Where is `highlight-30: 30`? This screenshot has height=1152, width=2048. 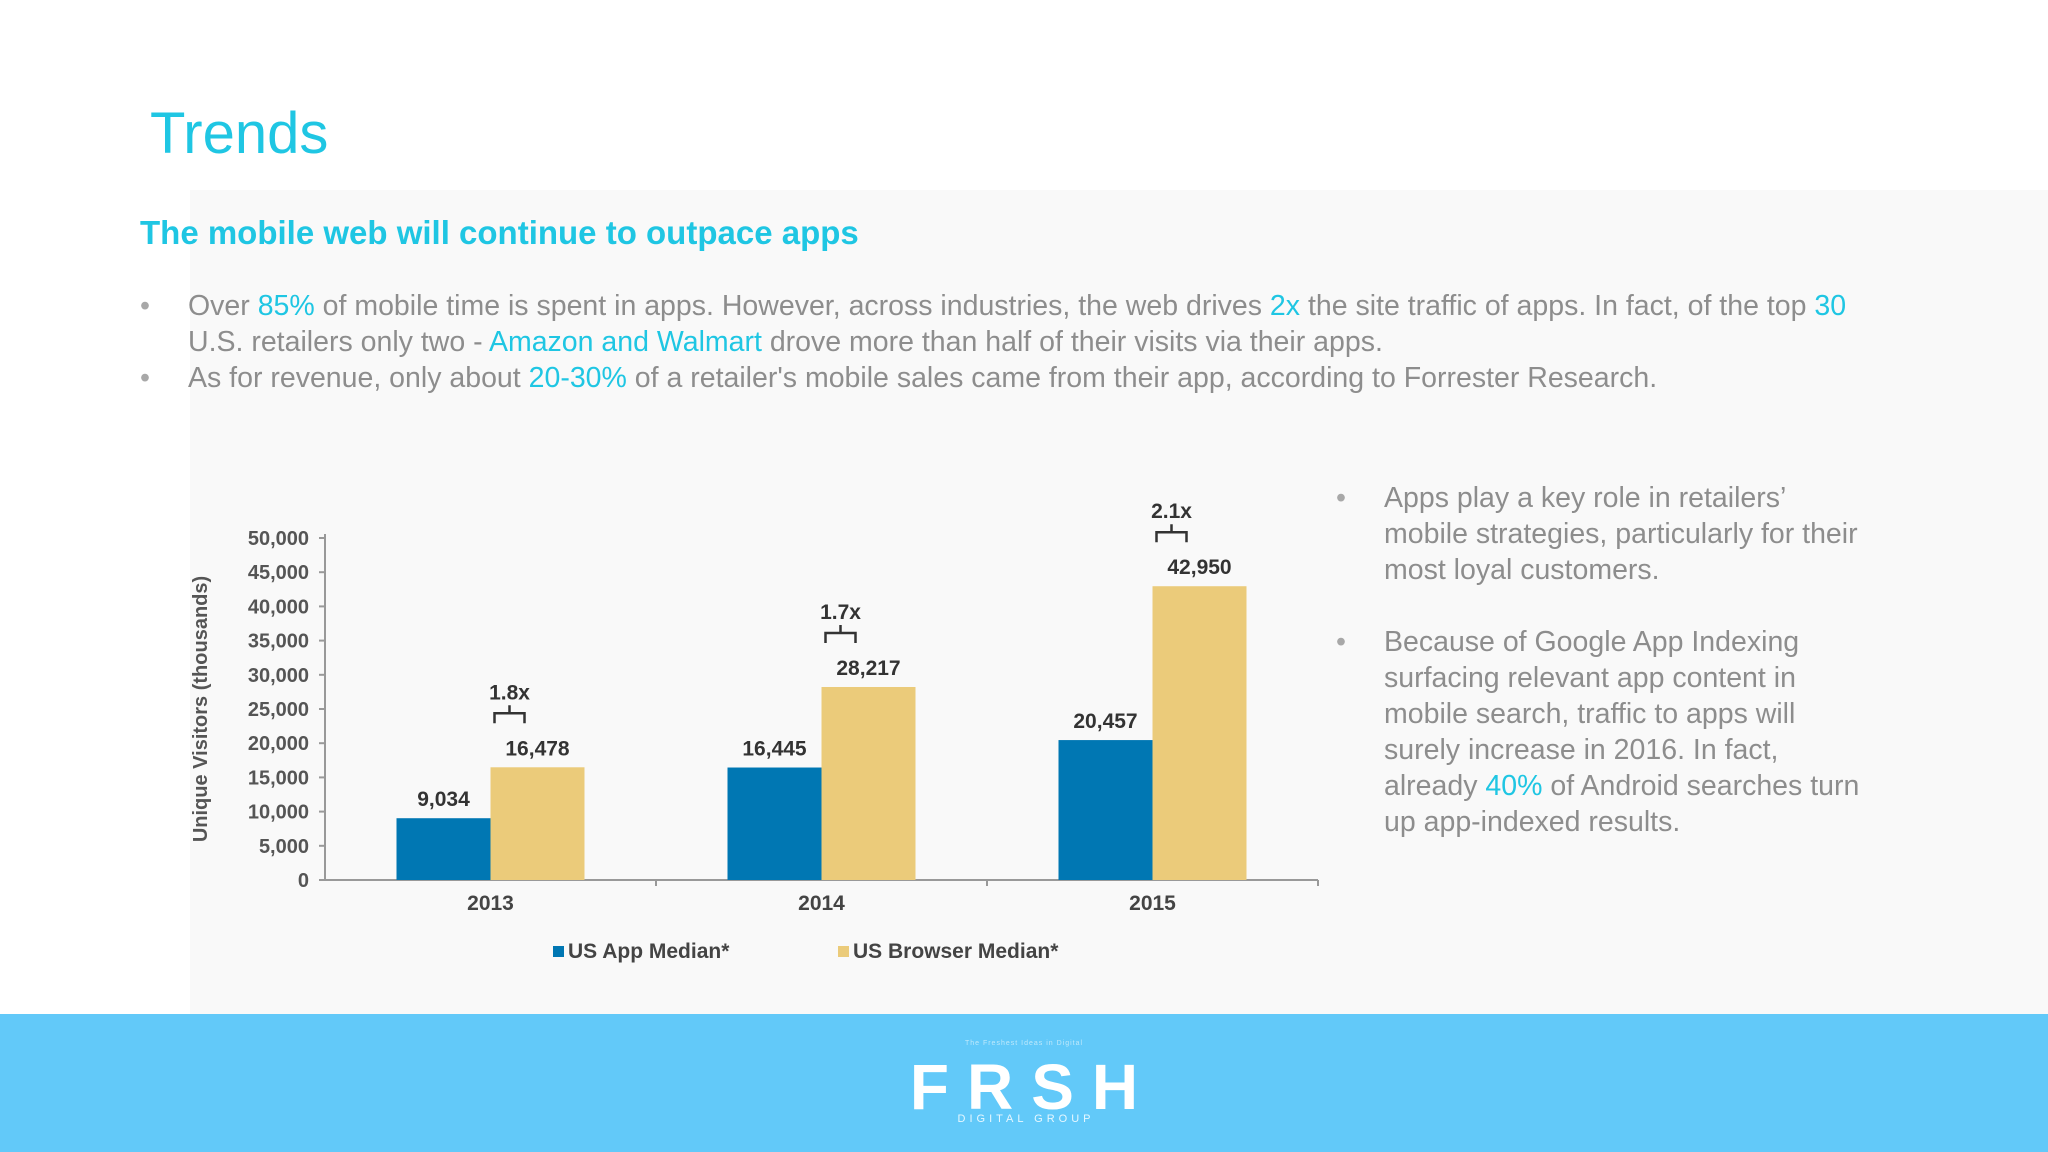
highlight-30: 30 is located at coordinates (1830, 306).